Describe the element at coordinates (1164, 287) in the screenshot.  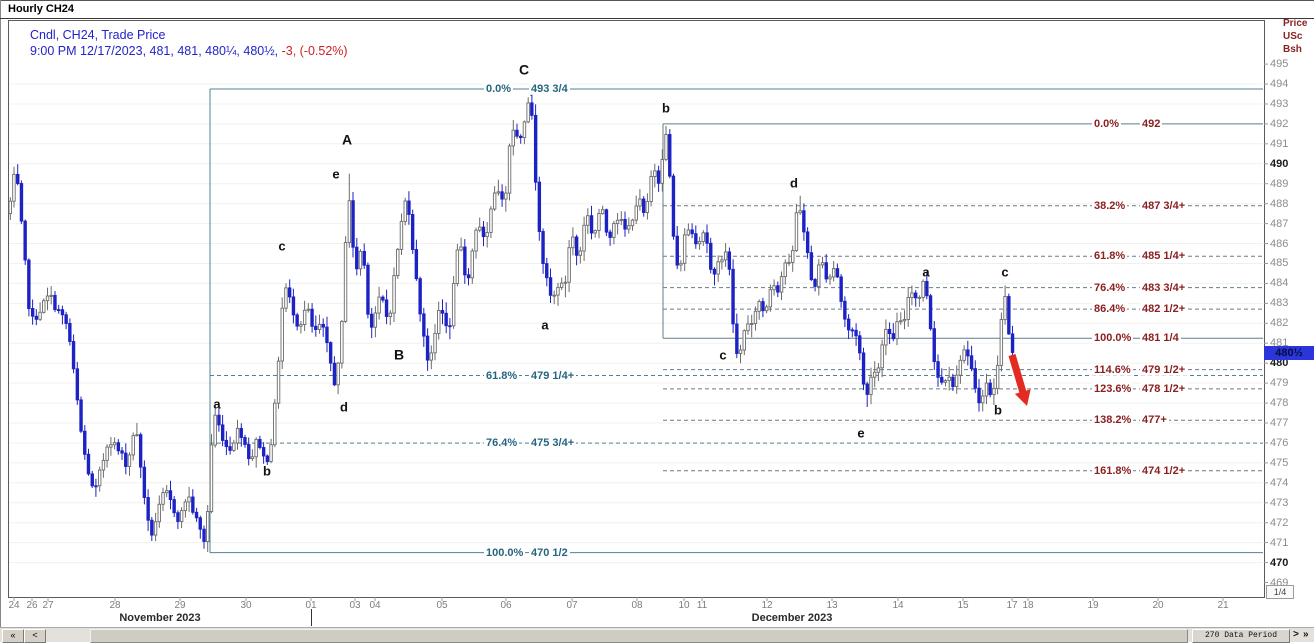
I see `fib-price-label: 483 3/4+` at that location.